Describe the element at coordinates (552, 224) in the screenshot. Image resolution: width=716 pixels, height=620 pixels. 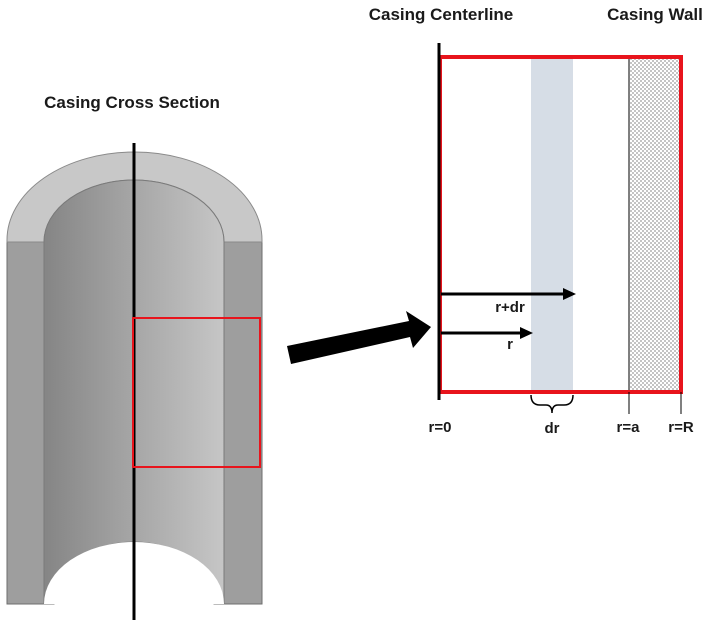
I see `annulus-band` at that location.